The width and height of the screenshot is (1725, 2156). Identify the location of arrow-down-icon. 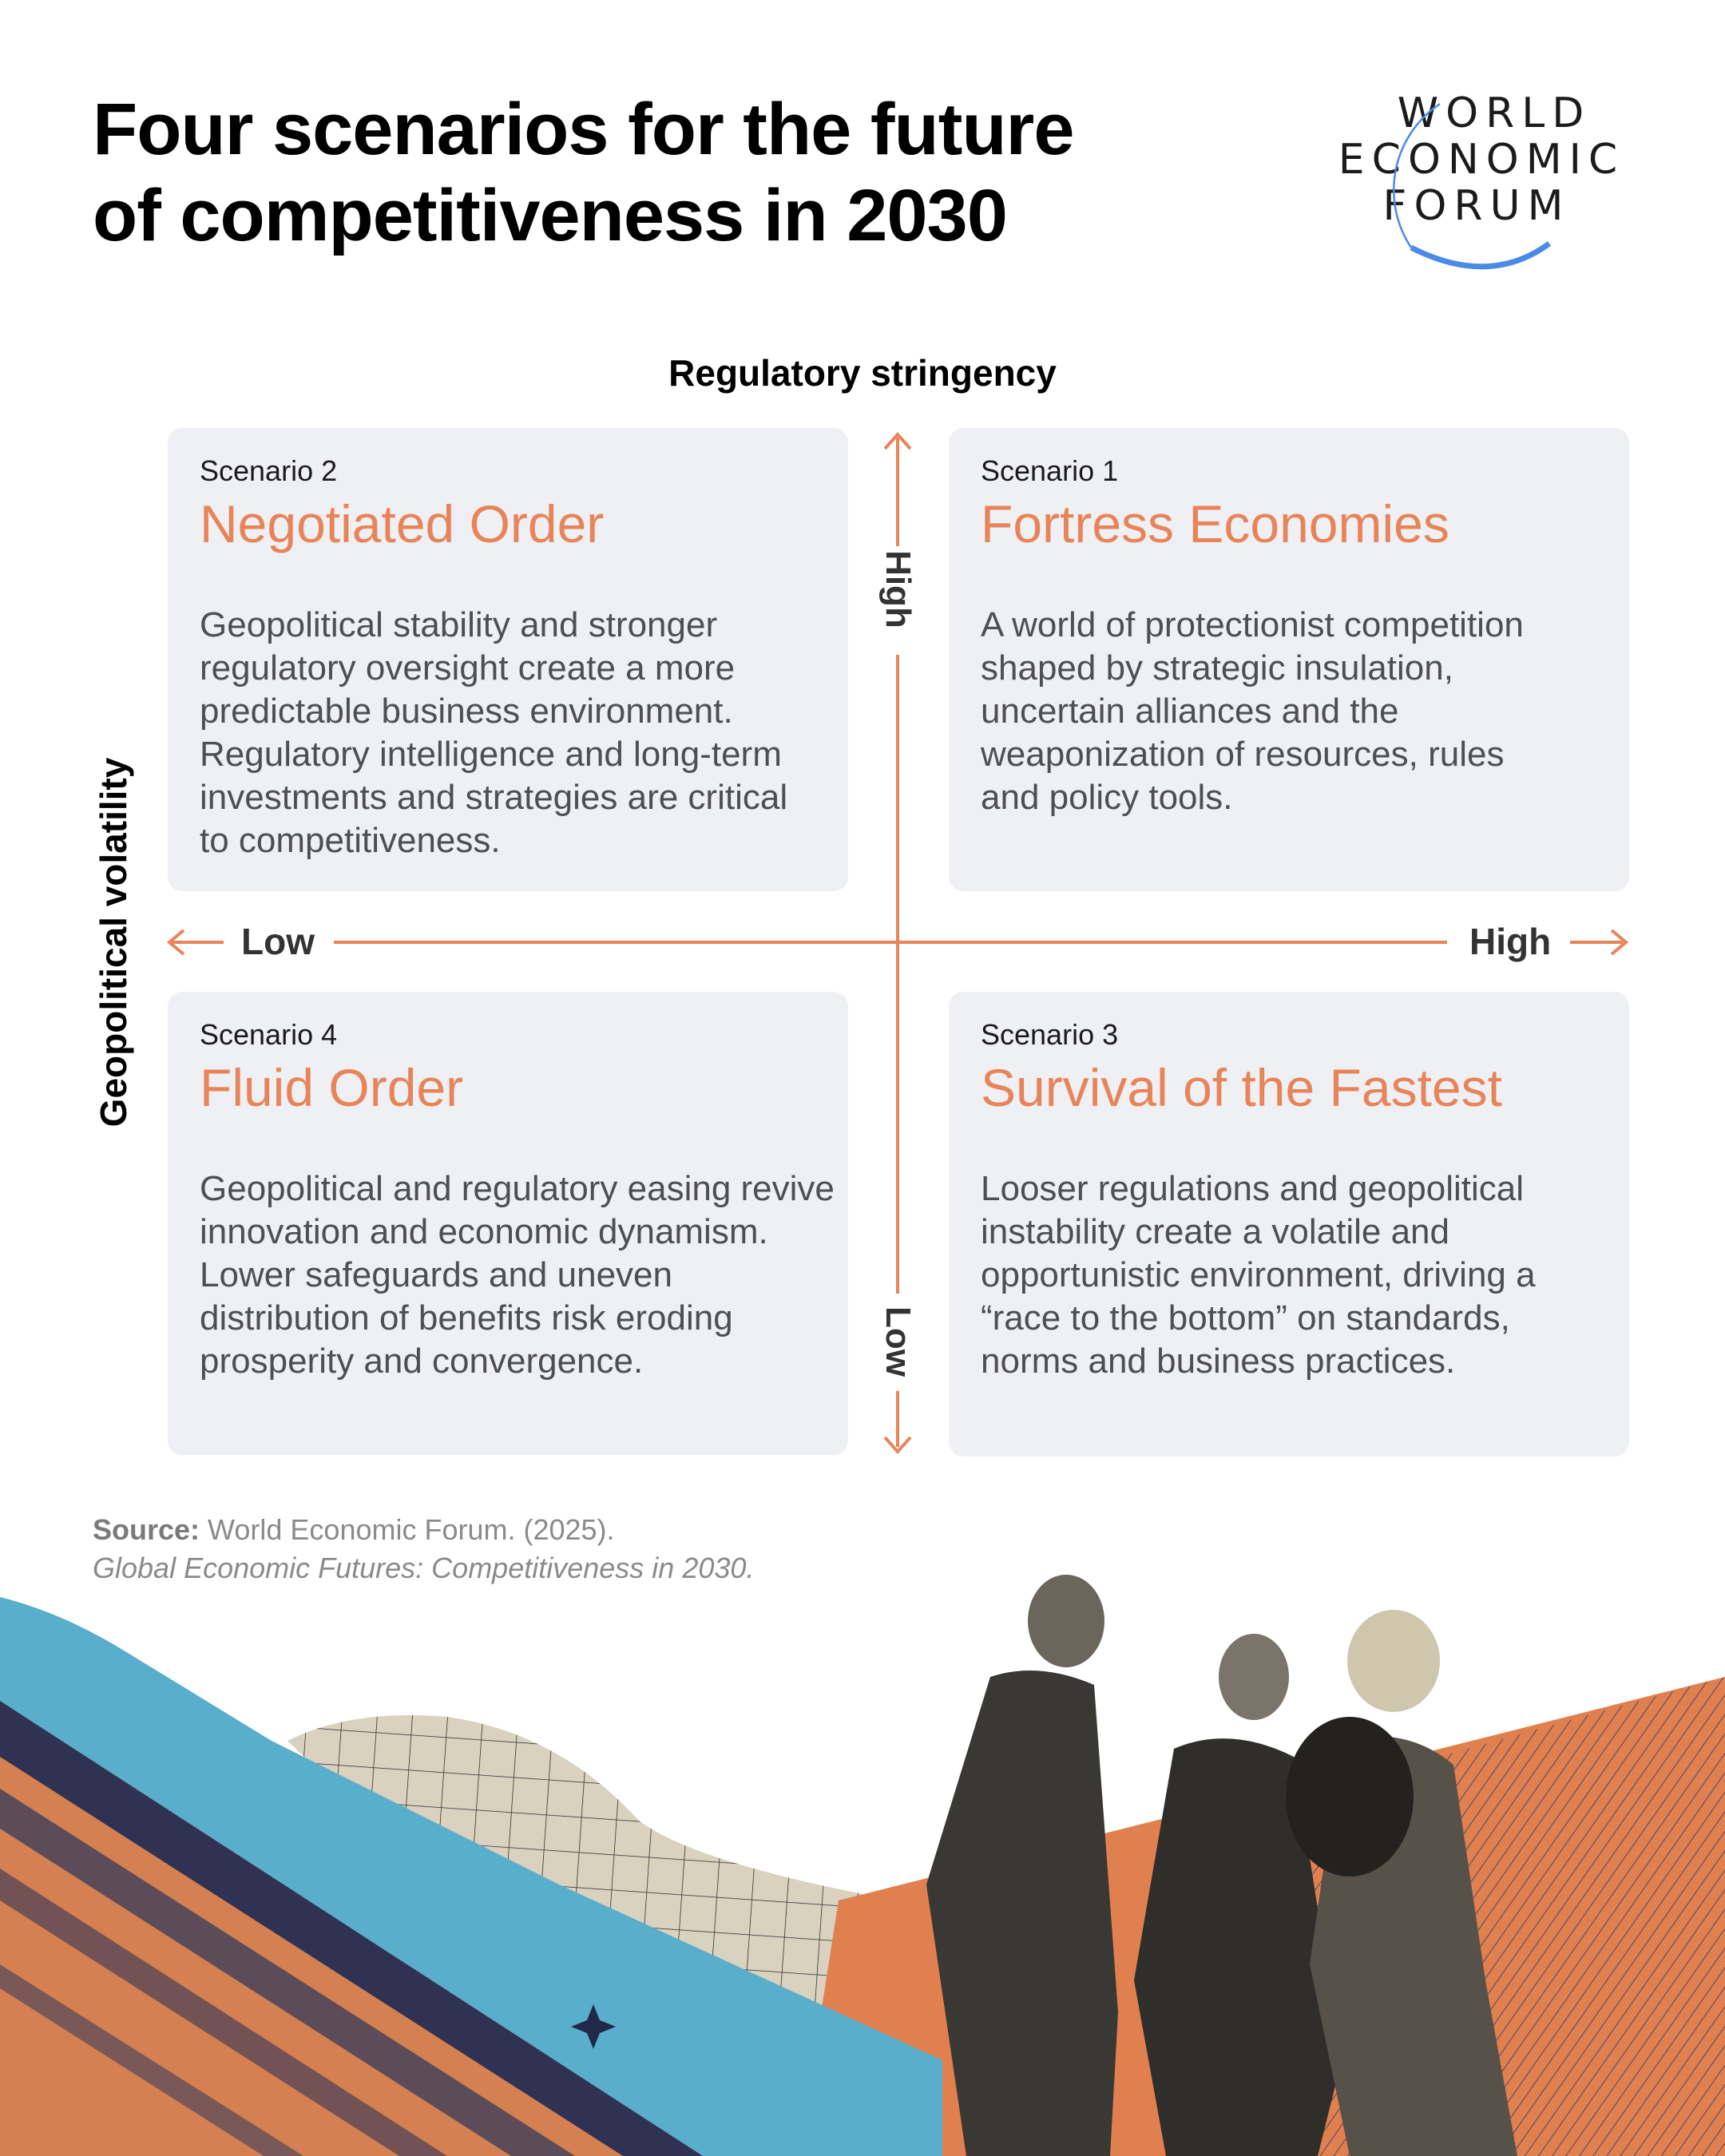
(898, 1445).